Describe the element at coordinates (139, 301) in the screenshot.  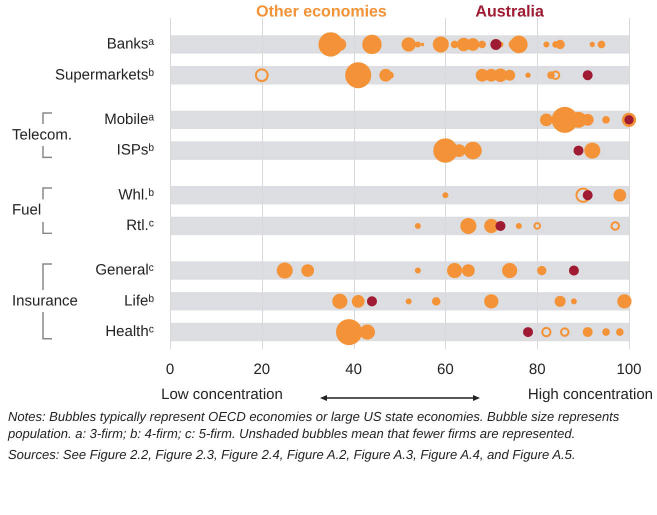
I see `y-tick-label: Lifeᵇ` at that location.